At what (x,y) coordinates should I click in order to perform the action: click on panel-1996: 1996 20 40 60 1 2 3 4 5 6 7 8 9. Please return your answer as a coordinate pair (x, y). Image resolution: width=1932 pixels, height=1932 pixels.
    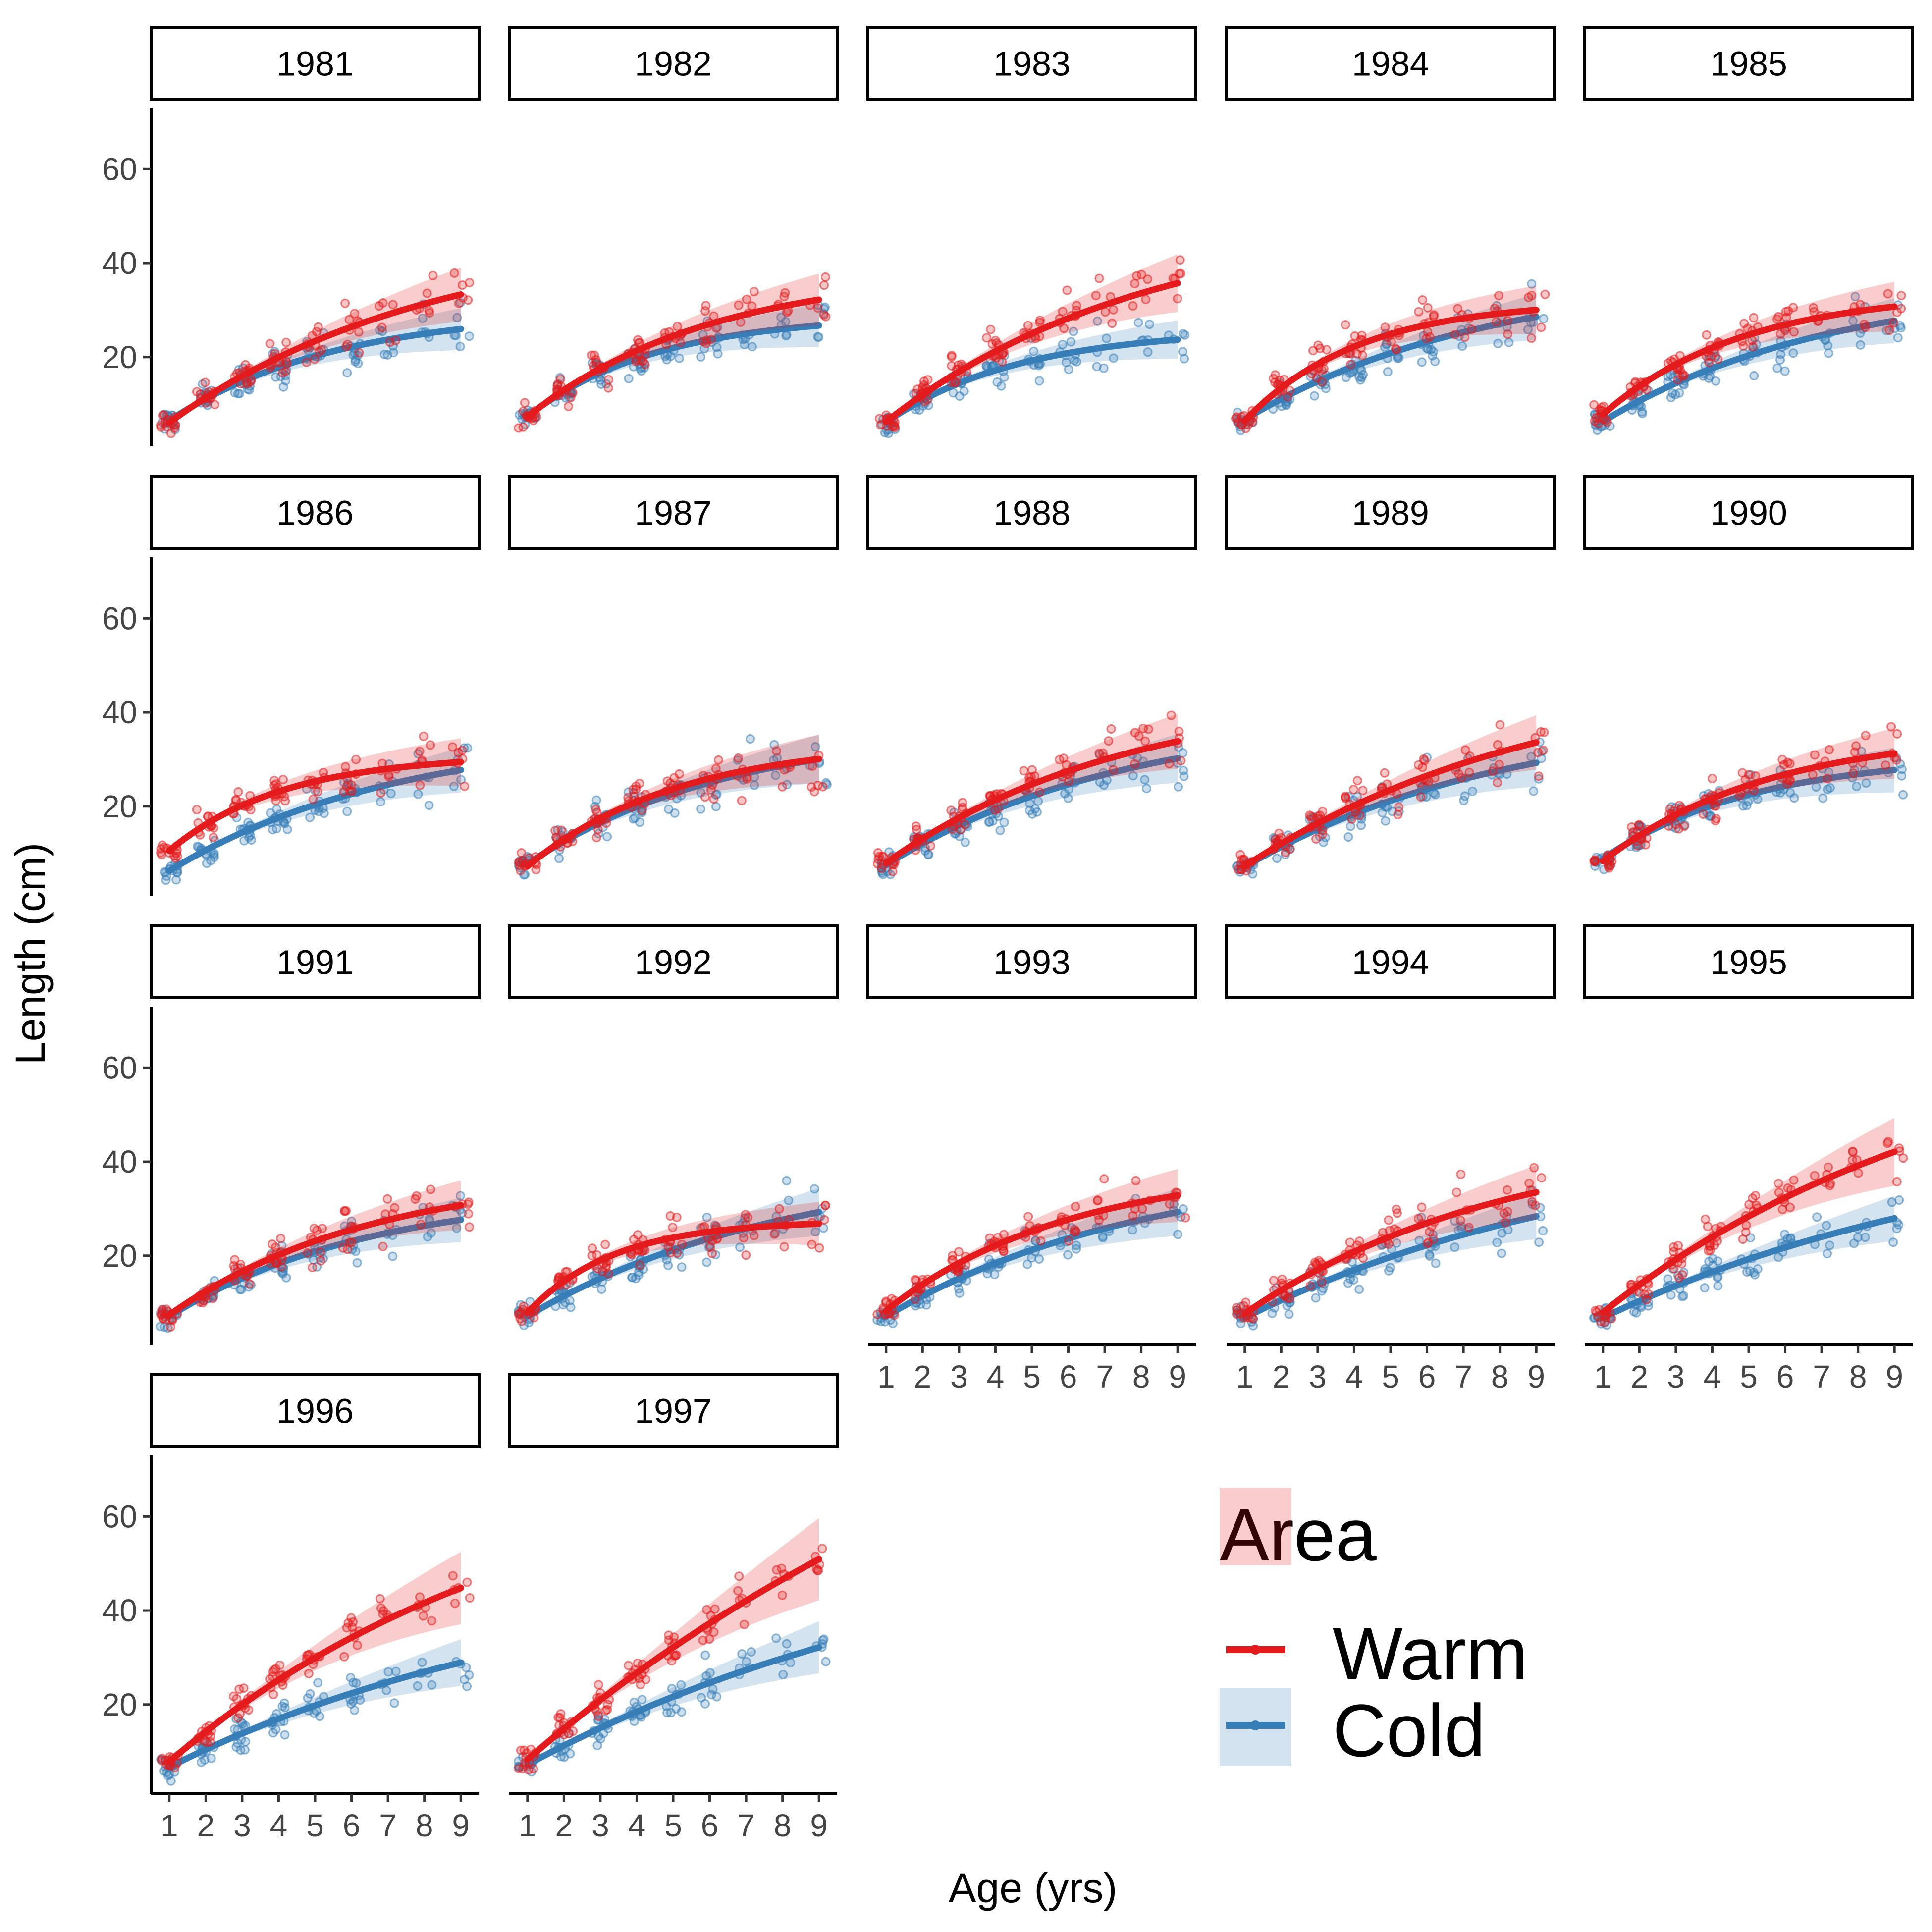
    Looking at the image, I should click on (291, 1608).